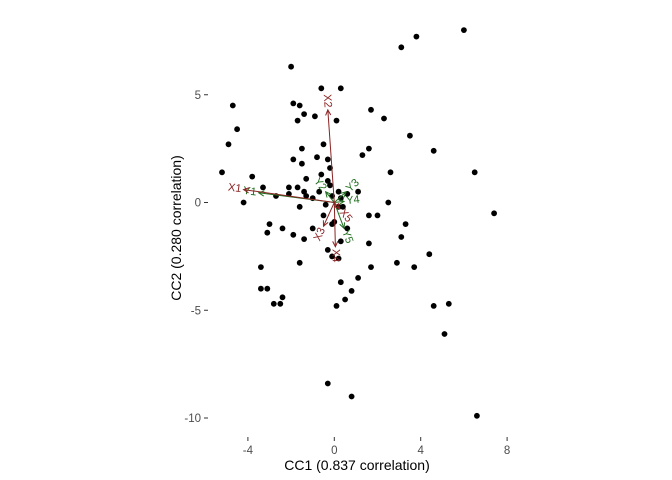 The image size is (672, 480). I want to click on x-variable-arrow-label: X3, so click(320, 234).